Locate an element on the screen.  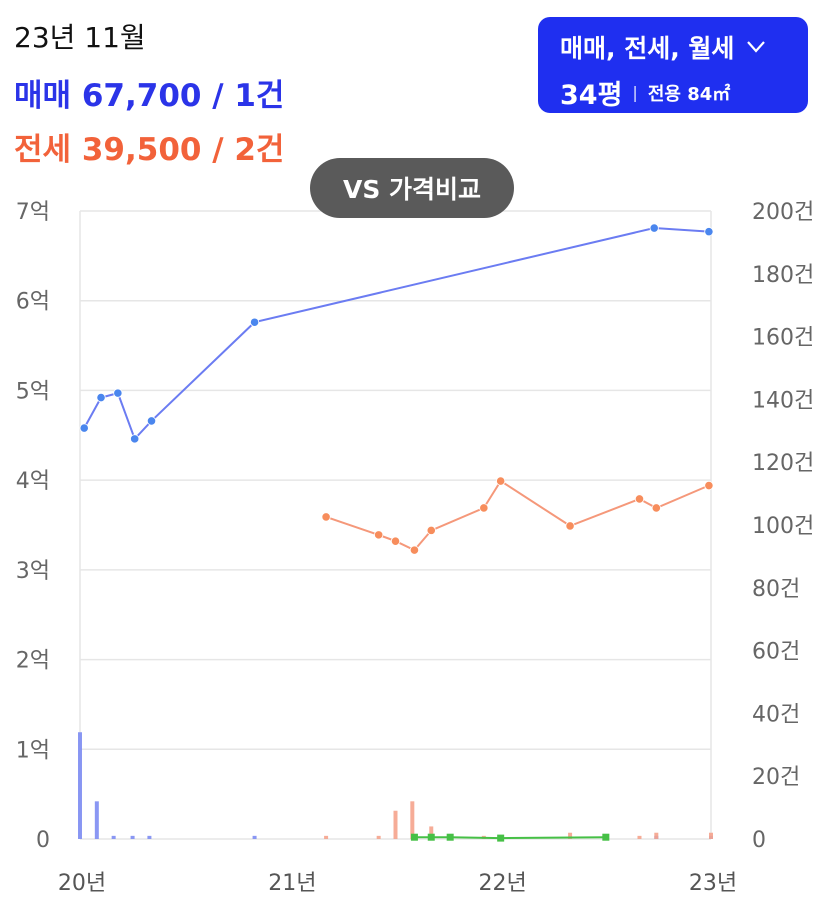
x-tick-label: 21년 is located at coordinates (292, 883).